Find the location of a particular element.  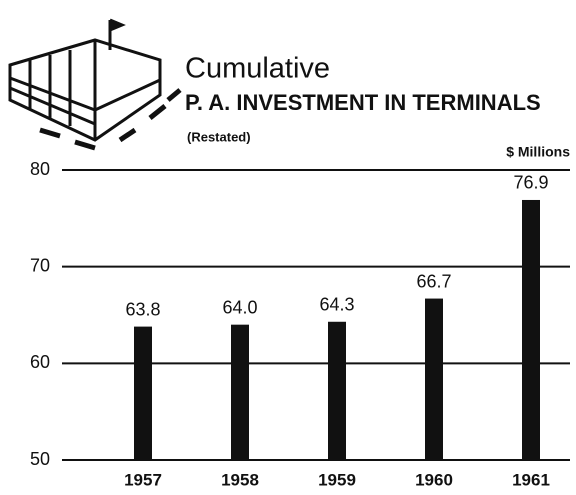

chart-subtitle: P. A. INVESTMENT IN TERMINALS is located at coordinates (363, 102).